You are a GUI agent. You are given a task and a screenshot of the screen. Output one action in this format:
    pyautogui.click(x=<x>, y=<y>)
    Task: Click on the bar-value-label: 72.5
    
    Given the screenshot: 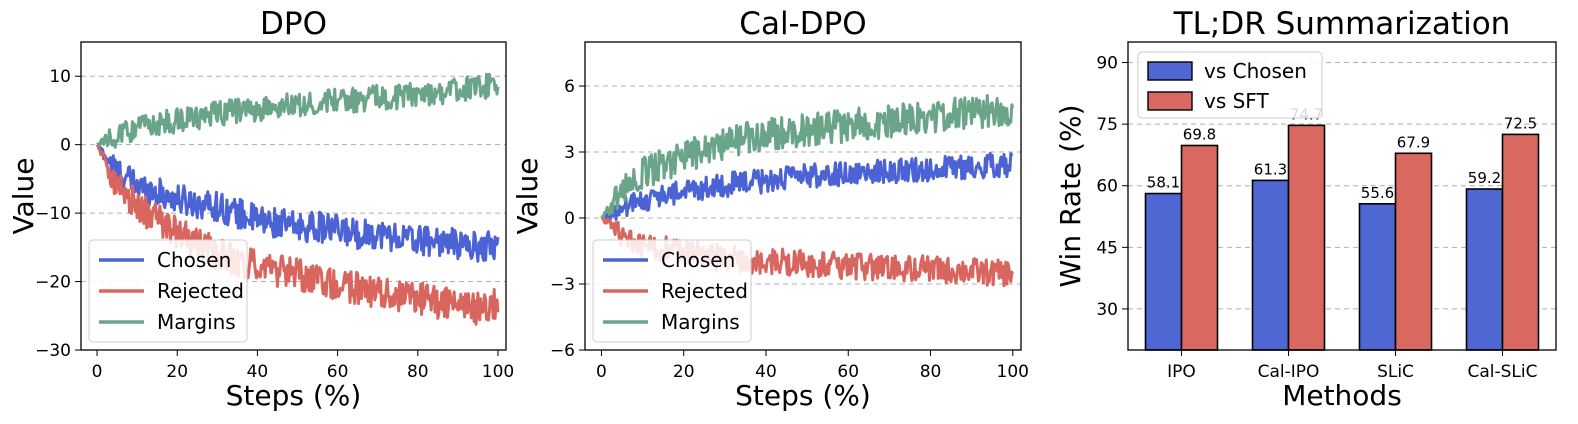 What is the action you would take?
    pyautogui.click(x=1520, y=123)
    